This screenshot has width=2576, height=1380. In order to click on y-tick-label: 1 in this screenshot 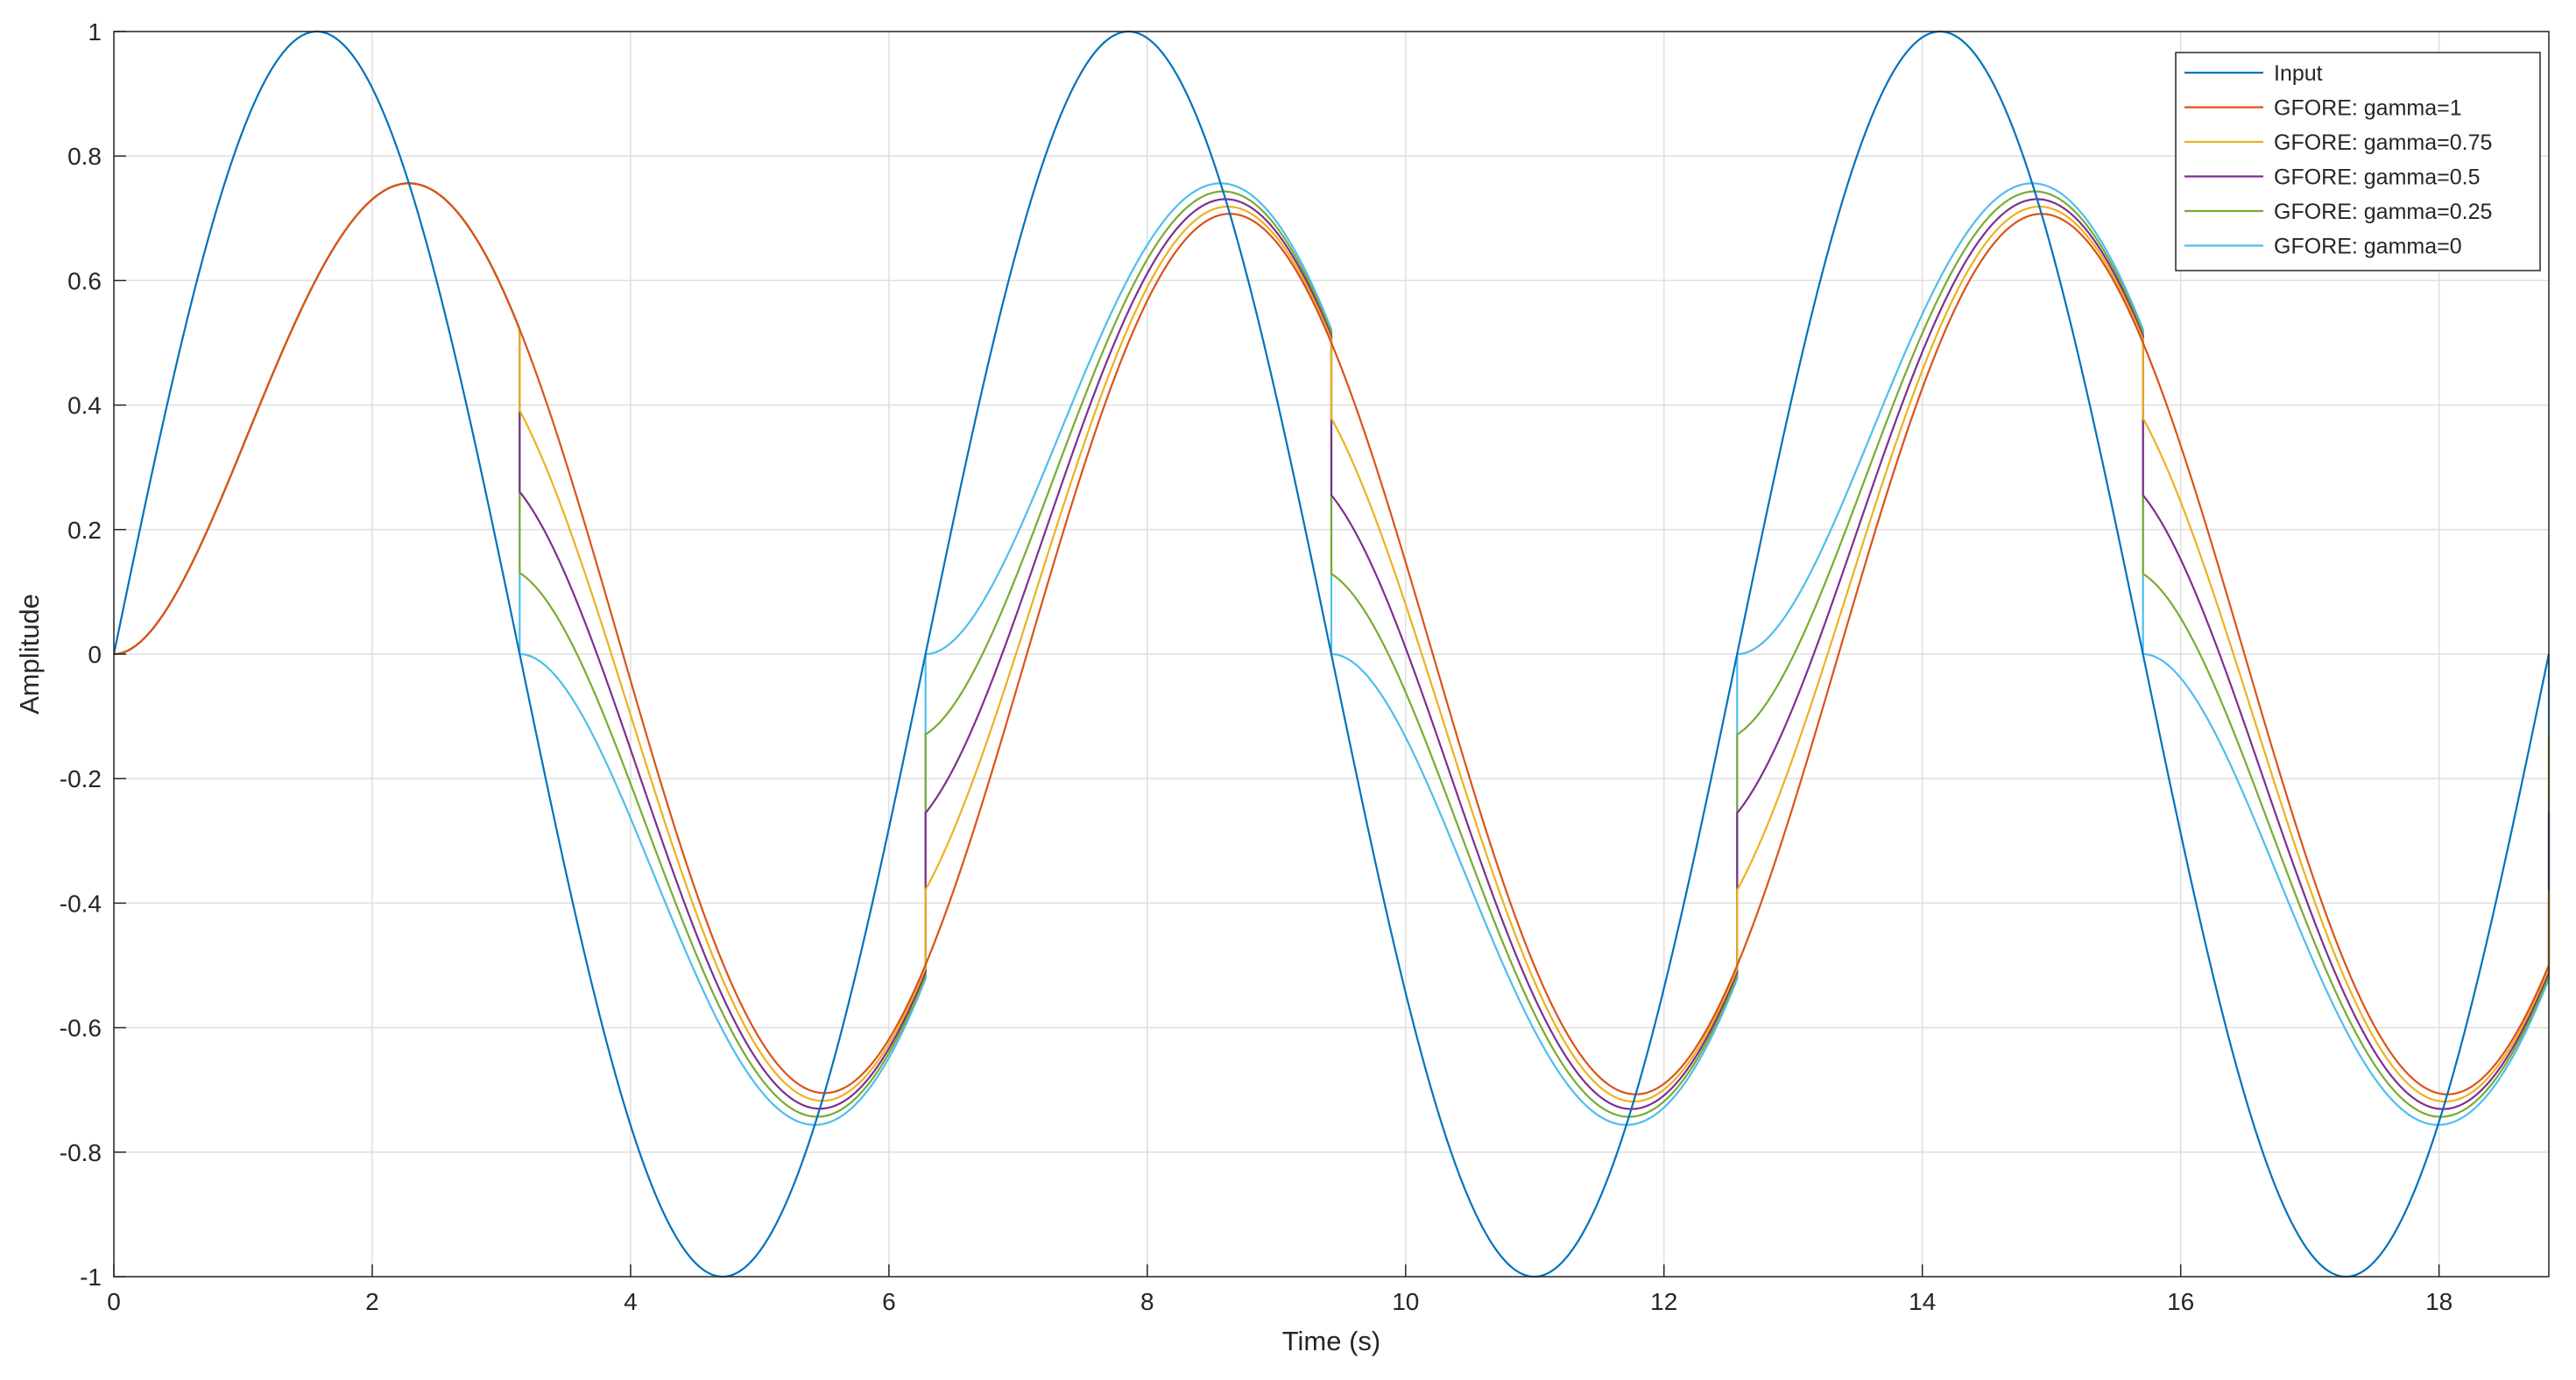, I will do `click(95, 32)`.